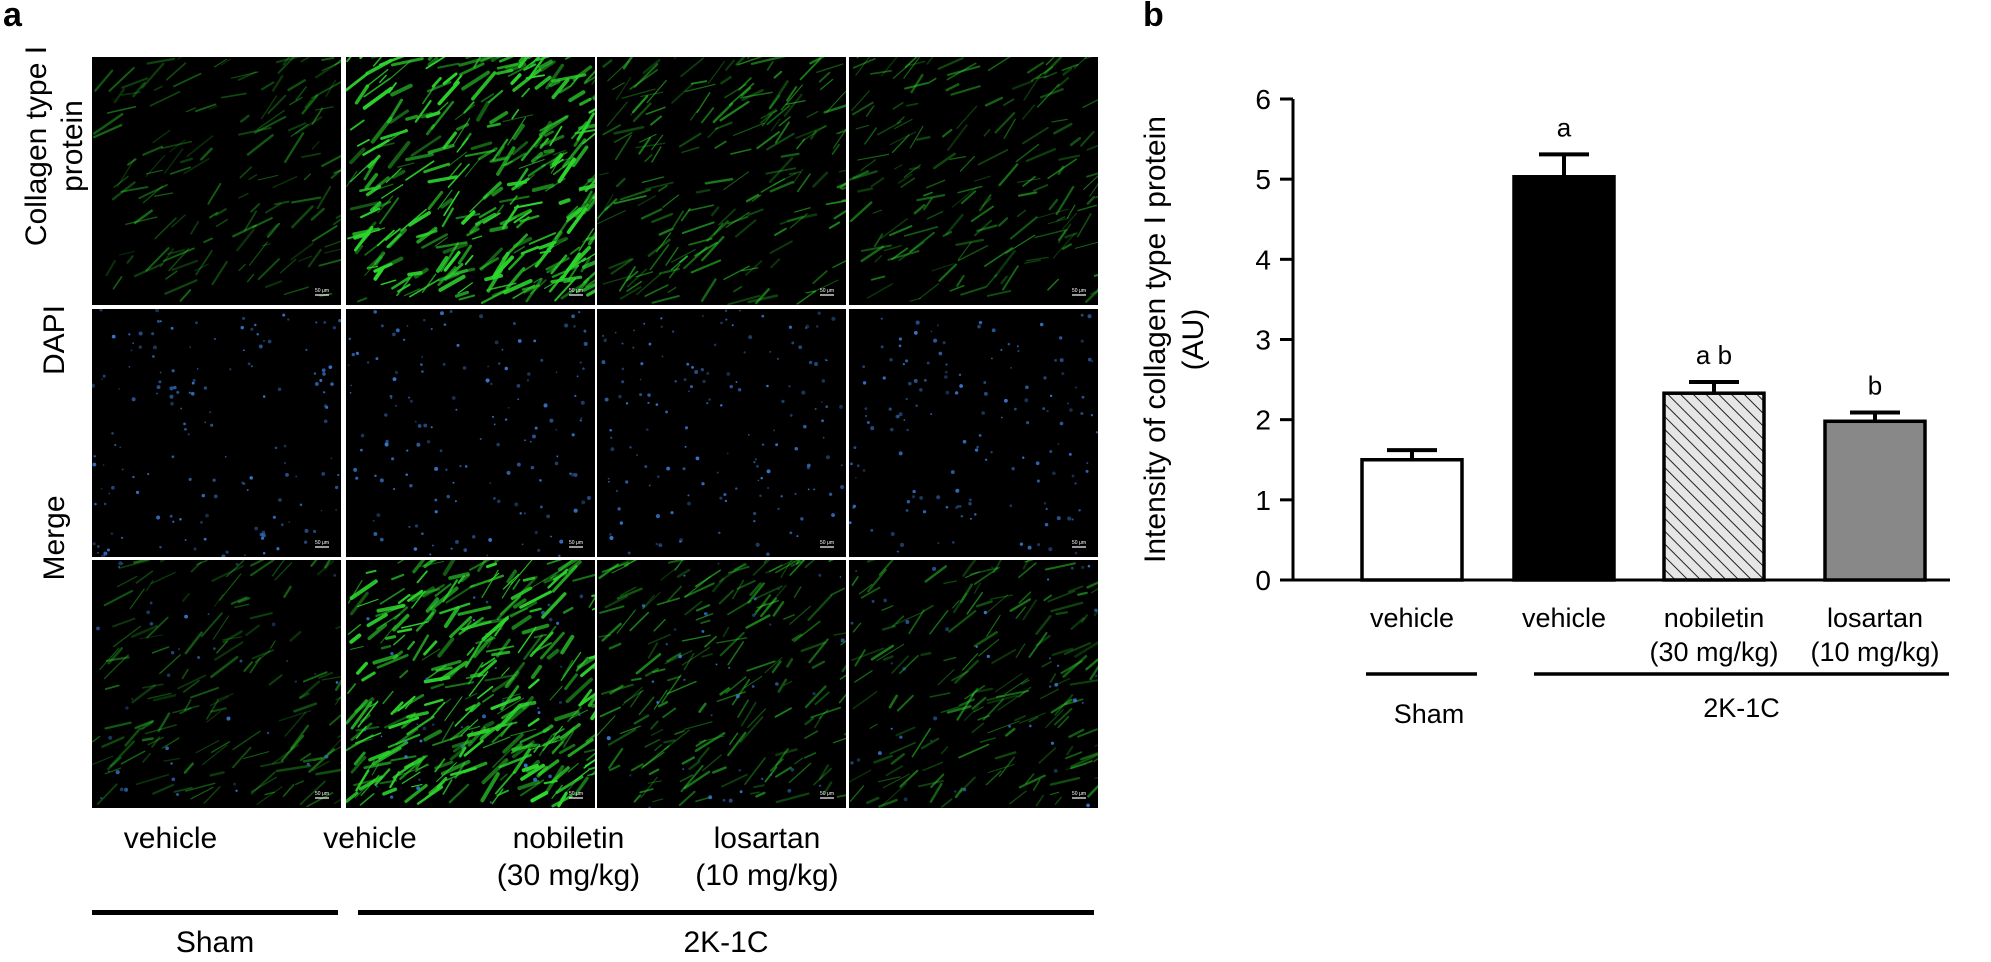 The image size is (1991, 962). Describe the element at coordinates (1263, 259) in the screenshot. I see `y-tick-label: 4` at that location.